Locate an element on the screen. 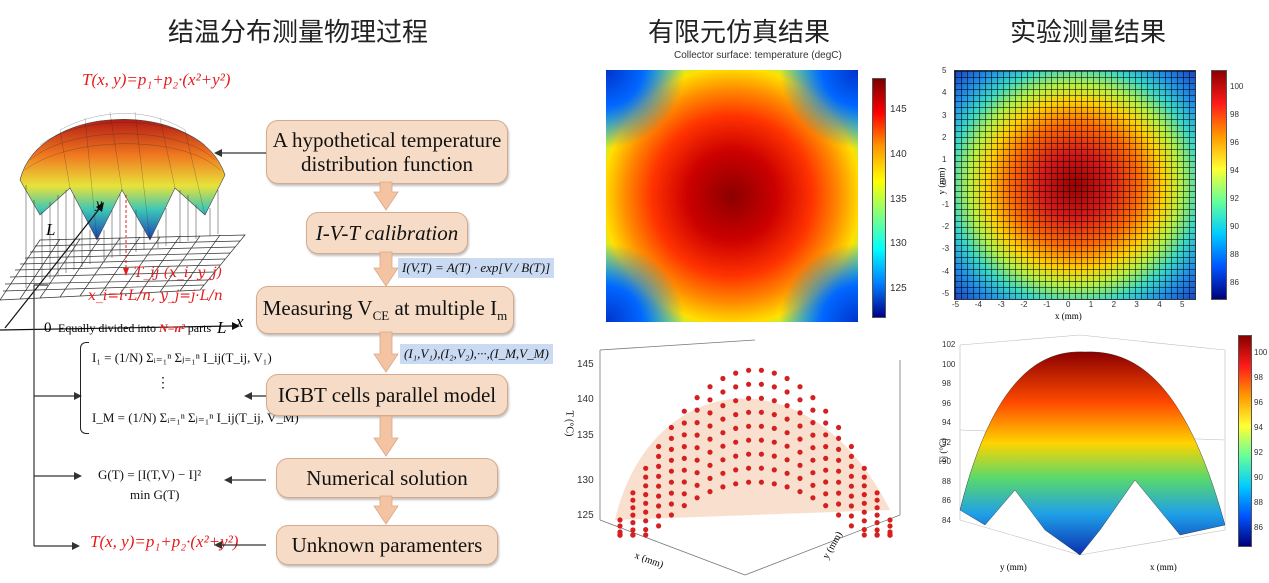 This screenshot has height=583, width=1269. exp-colorbar-tick-0: 100 is located at coordinates (1237, 86).